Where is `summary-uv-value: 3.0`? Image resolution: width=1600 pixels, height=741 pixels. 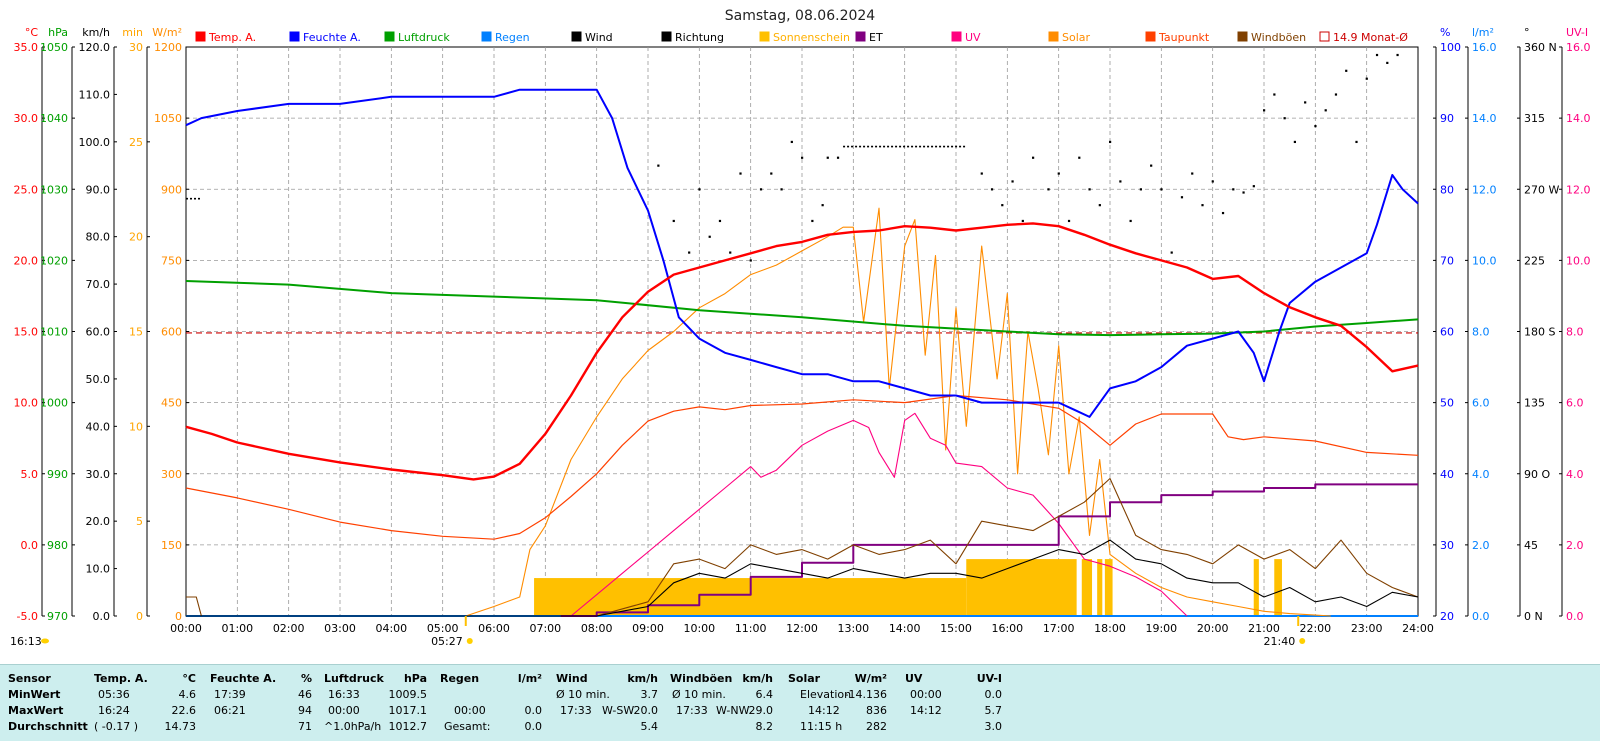
summary-uv-value: 3.0 is located at coordinates (993, 726).